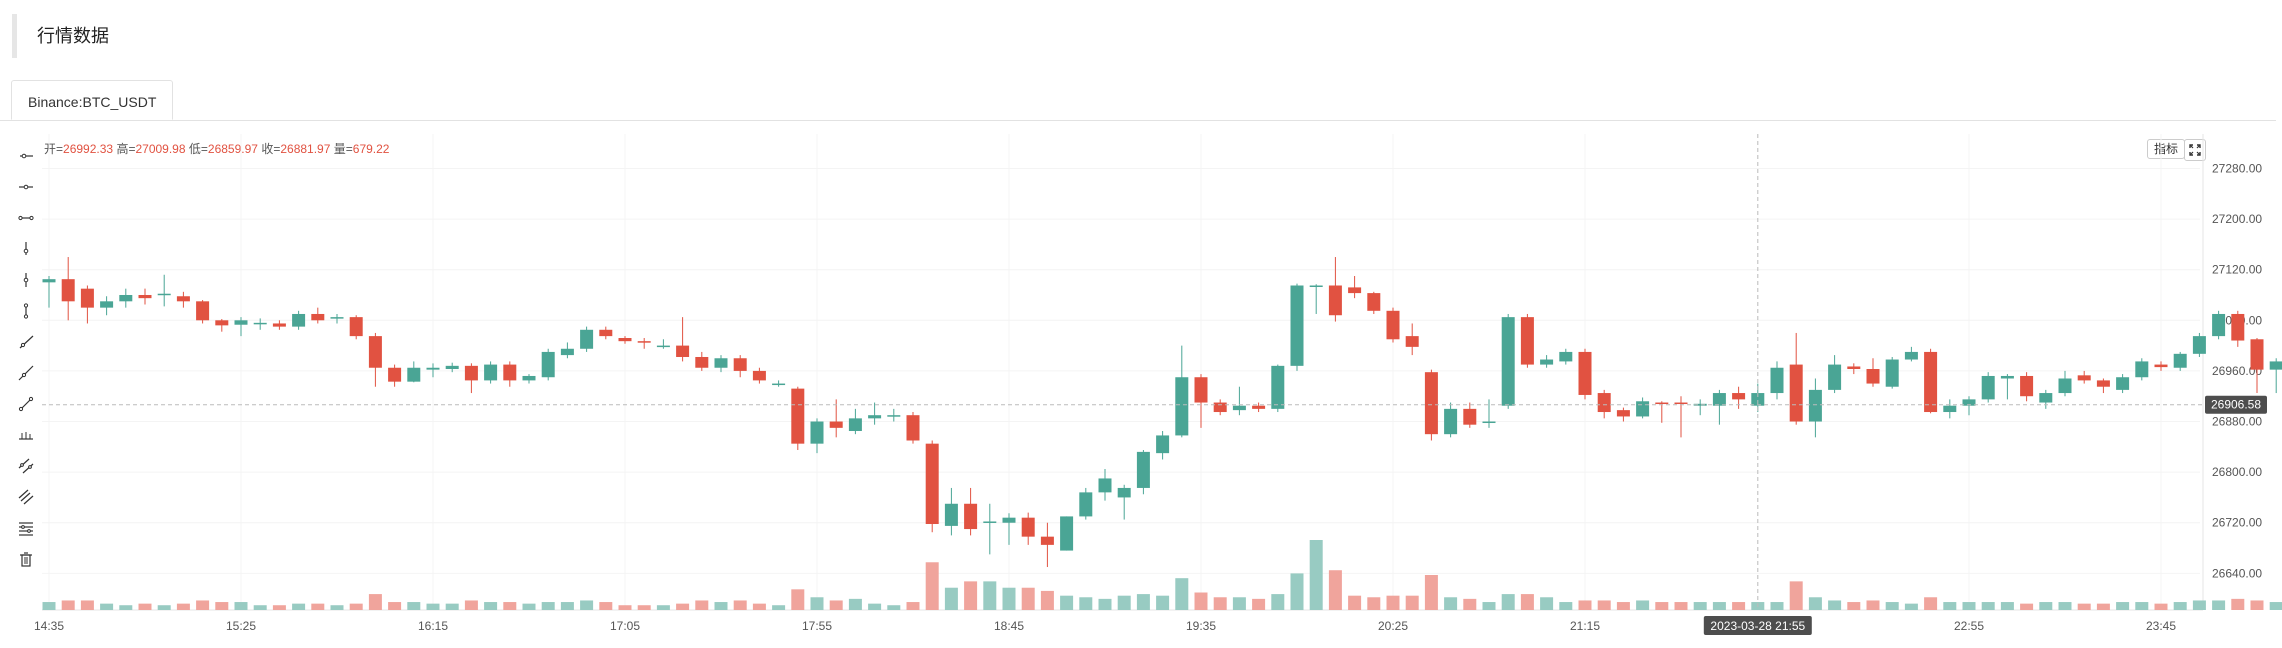 The width and height of the screenshot is (2282, 648). Describe the element at coordinates (26, 465) in the screenshot. I see `parallel-channel-icon` at that location.